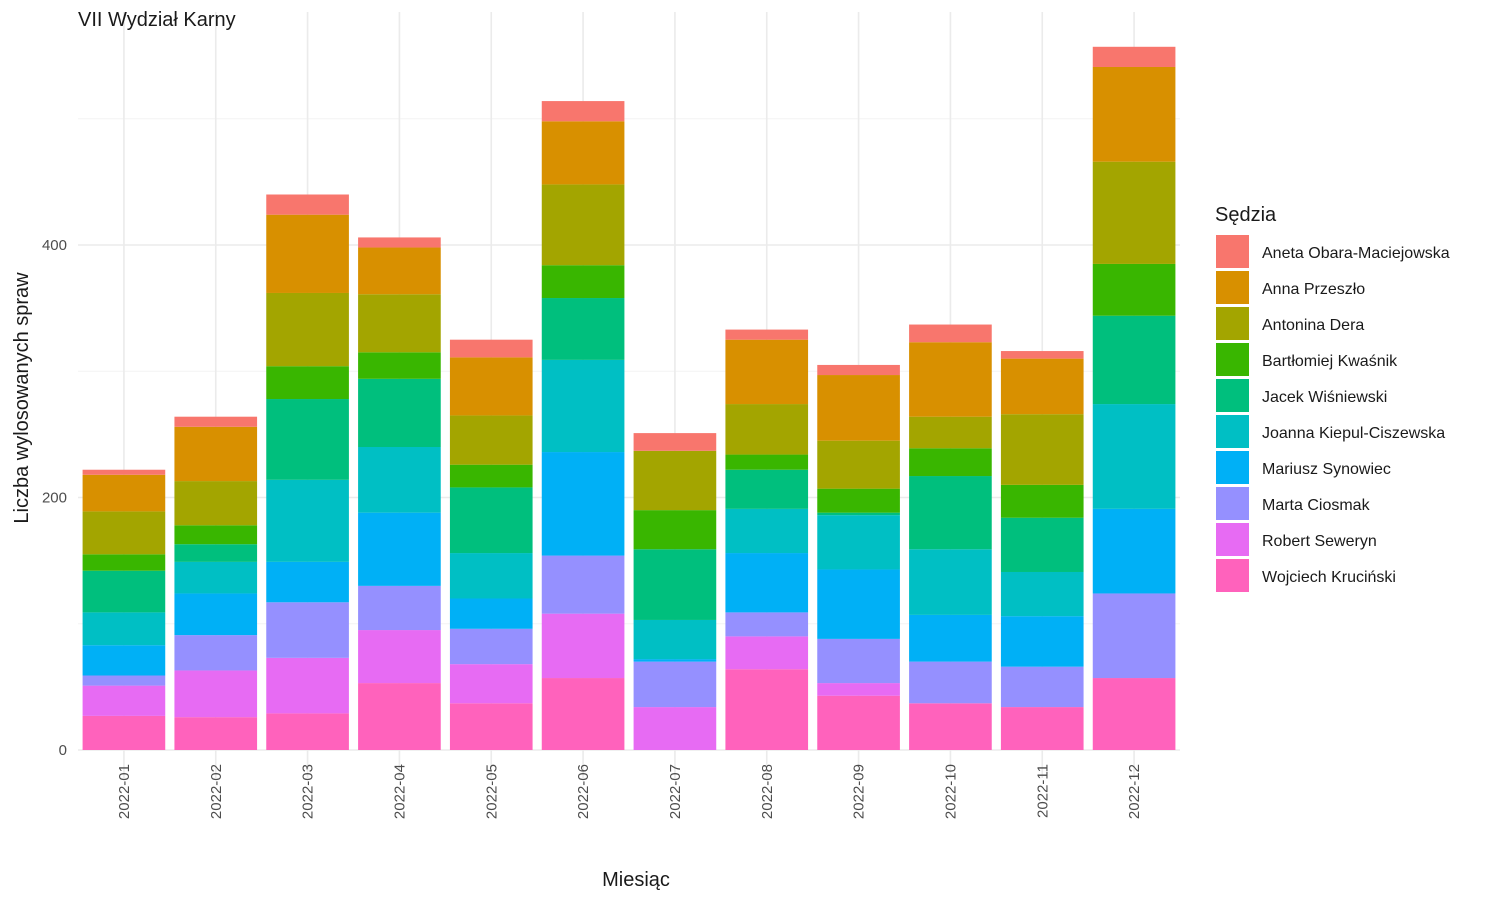 The image size is (1500, 900). What do you see at coordinates (1356, 253) in the screenshot?
I see `legend-label: Aneta Obara-Maciejowska` at bounding box center [1356, 253].